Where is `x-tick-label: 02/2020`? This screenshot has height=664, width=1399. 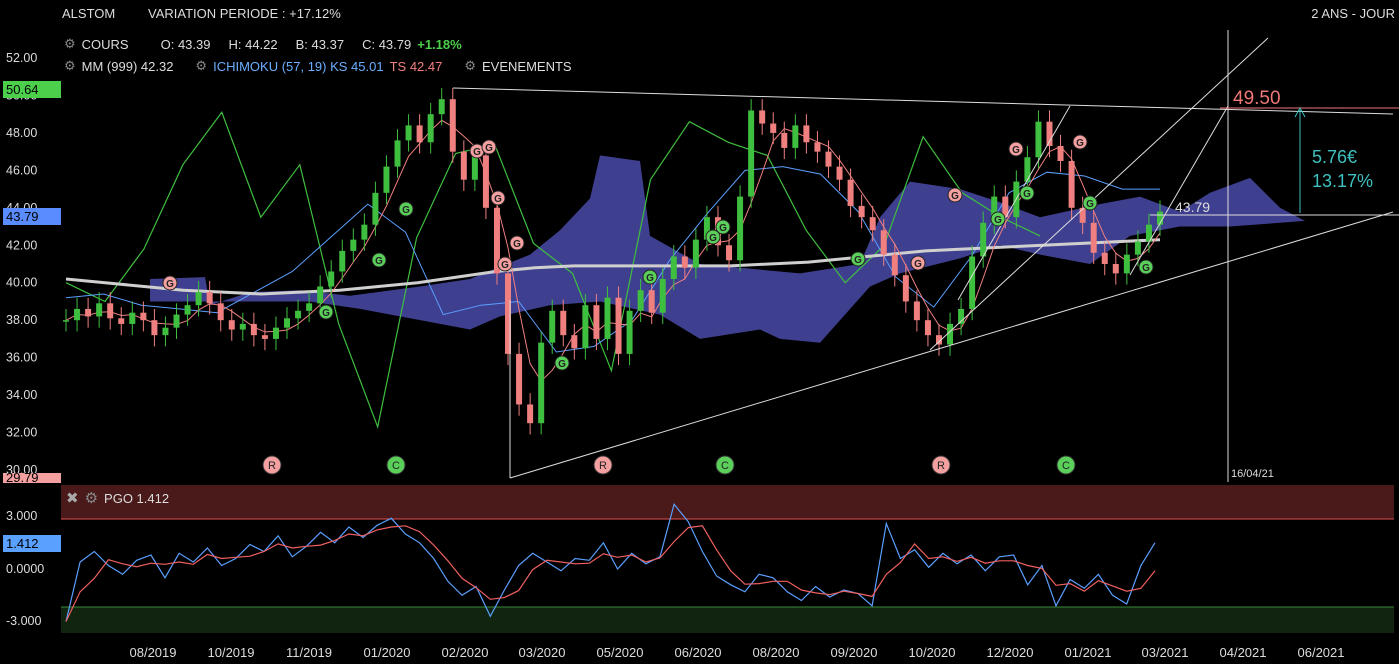
x-tick-label: 02/2020 is located at coordinates (465, 652).